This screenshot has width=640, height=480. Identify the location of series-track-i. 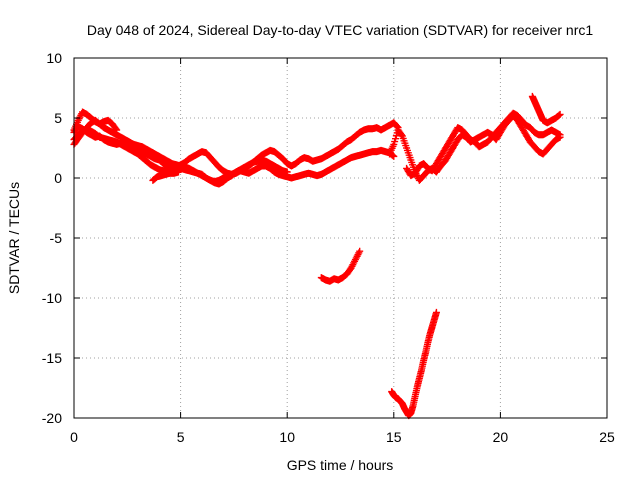
(340, 266).